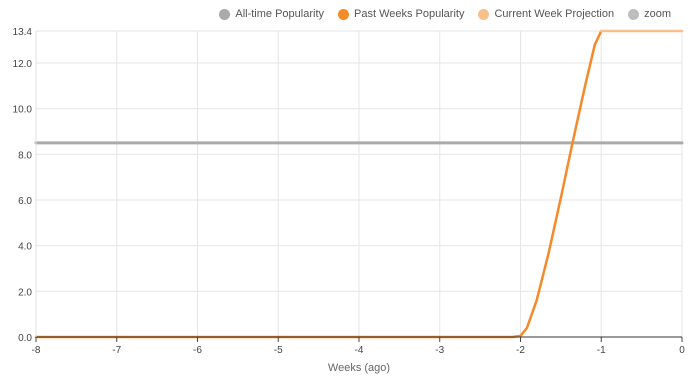 This screenshot has height=383, width=693. I want to click on y-tick-label: 2.0, so click(25, 292).